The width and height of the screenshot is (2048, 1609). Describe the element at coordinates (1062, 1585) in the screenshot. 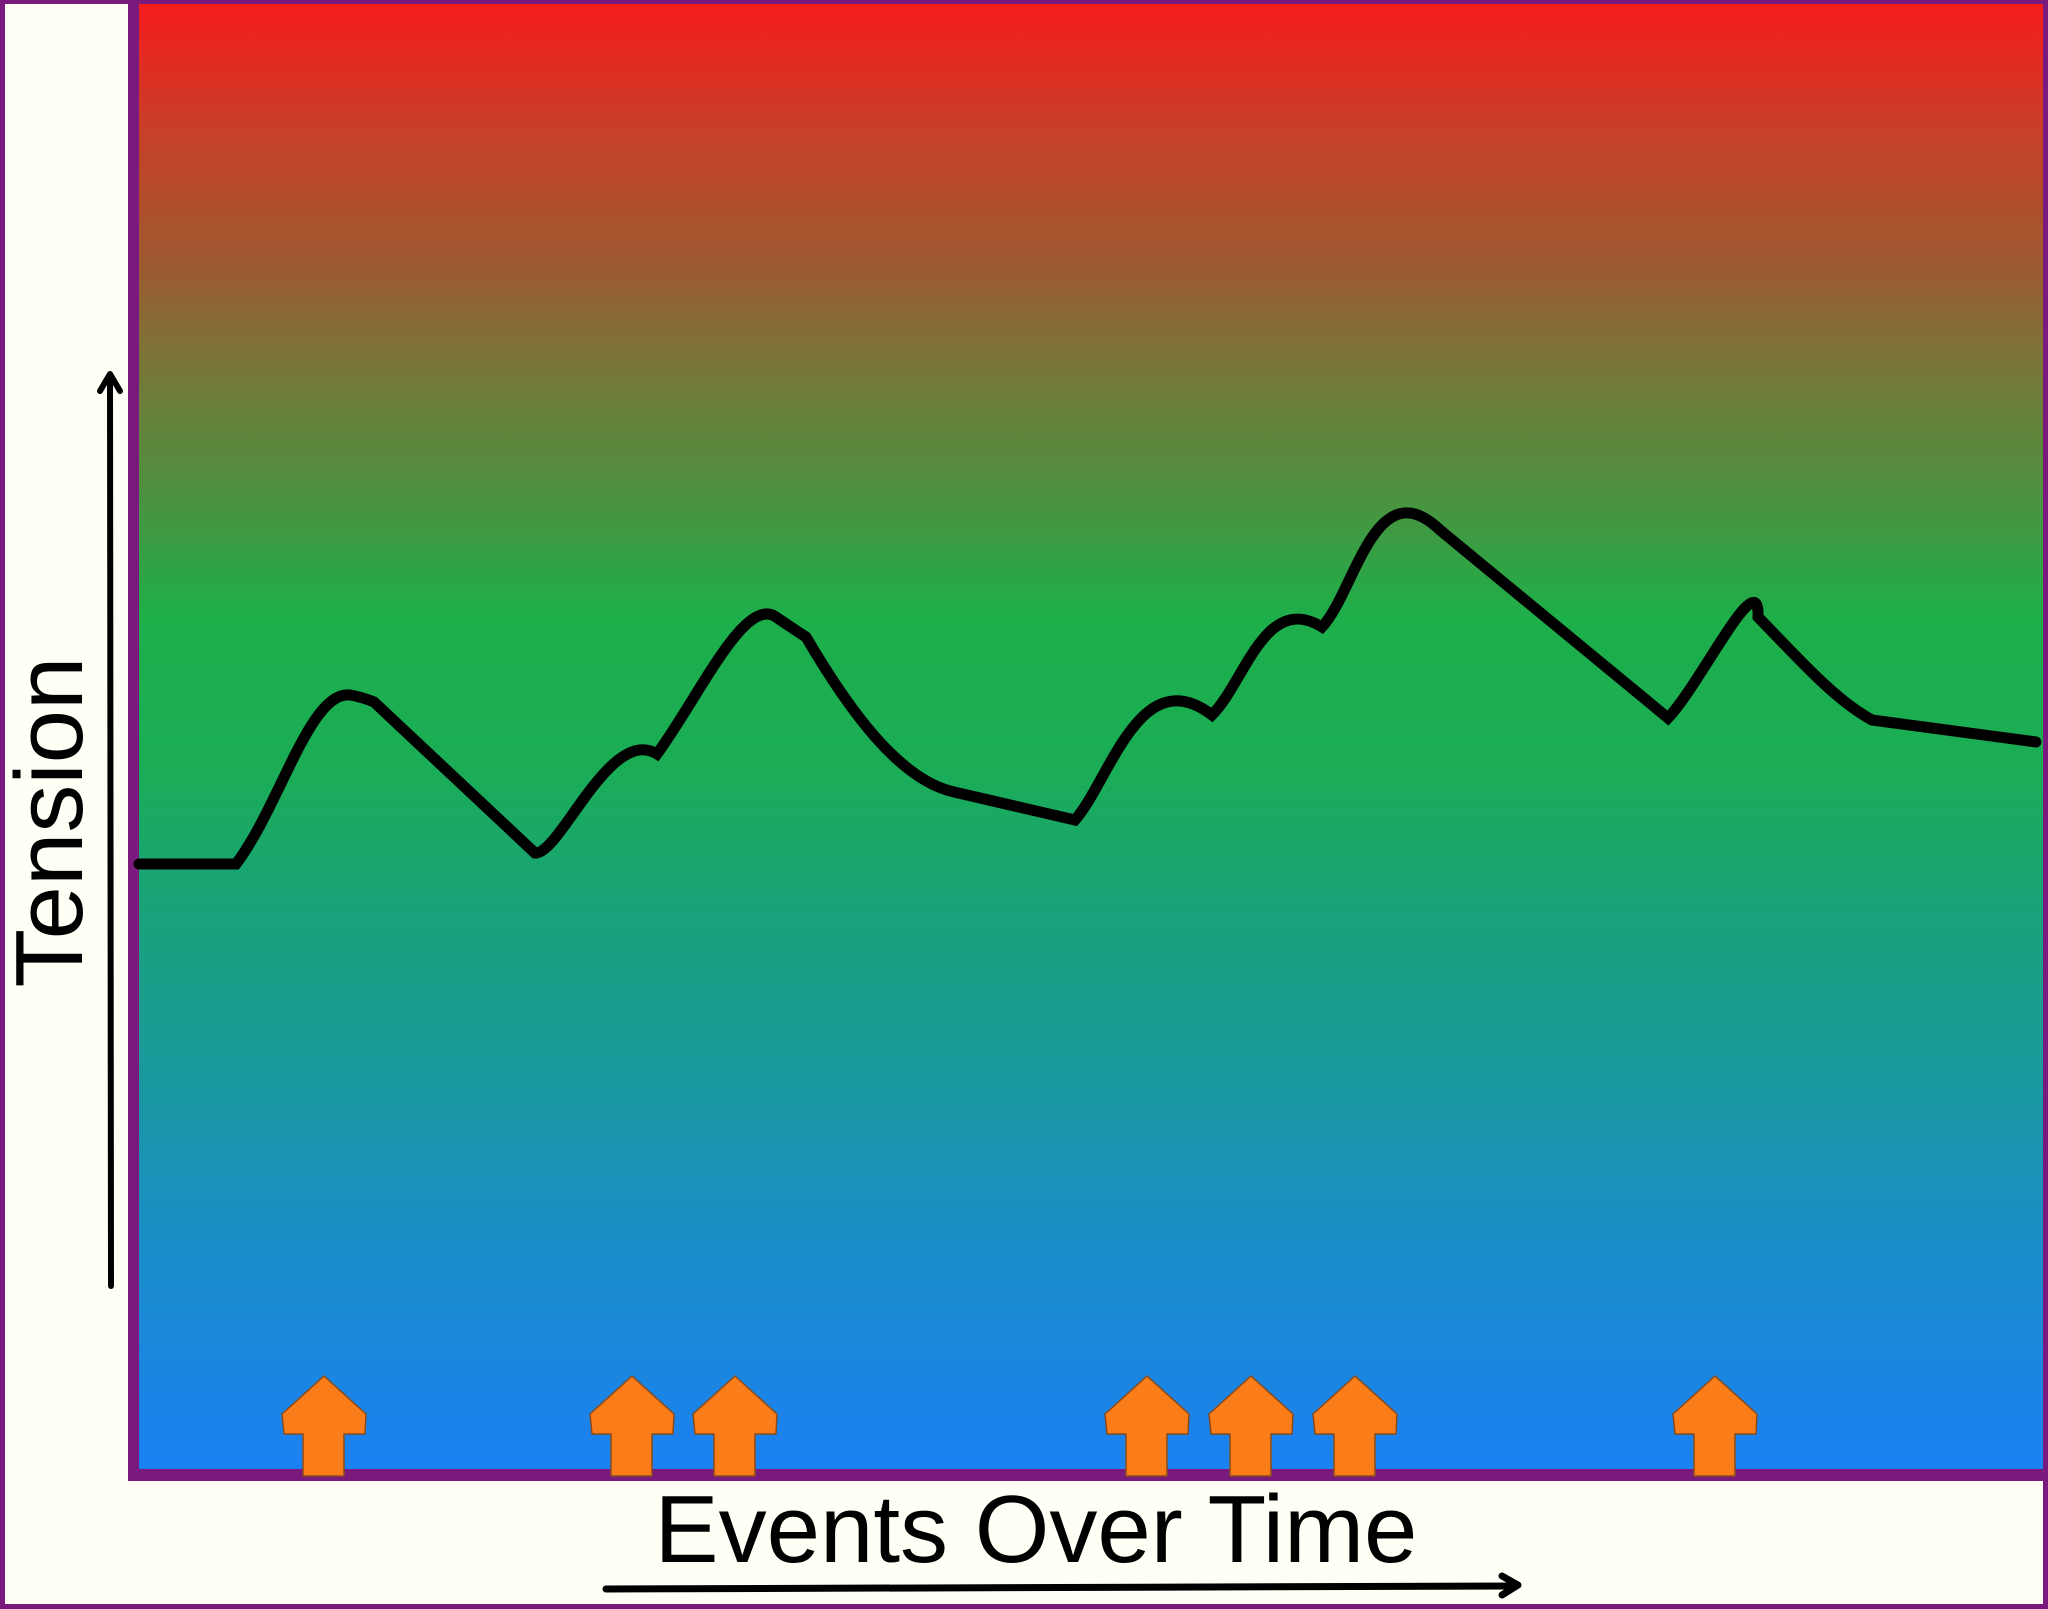

I see `x-axis-arrow` at that location.